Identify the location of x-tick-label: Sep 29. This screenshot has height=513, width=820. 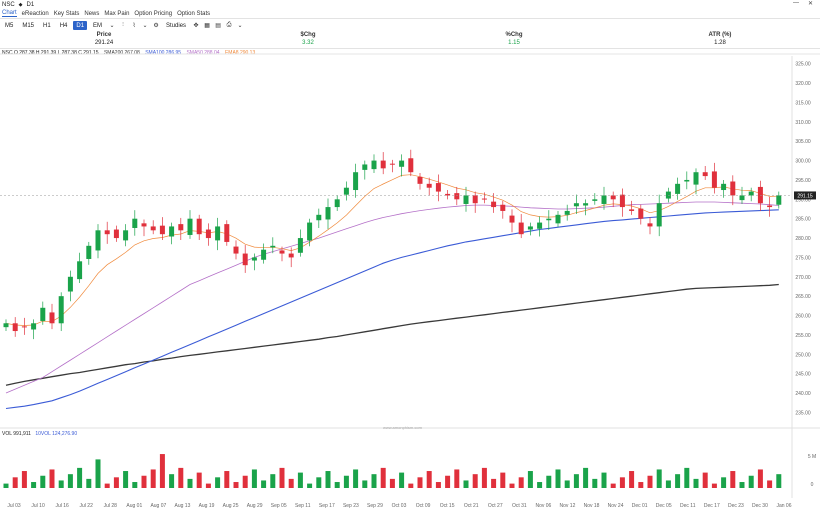
(375, 506).